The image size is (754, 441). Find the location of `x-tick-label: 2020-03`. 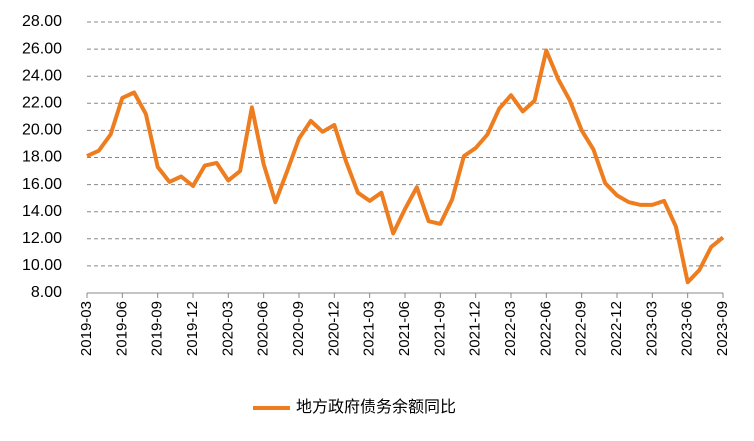

x-tick-label: 2020-03 is located at coordinates (227, 328).